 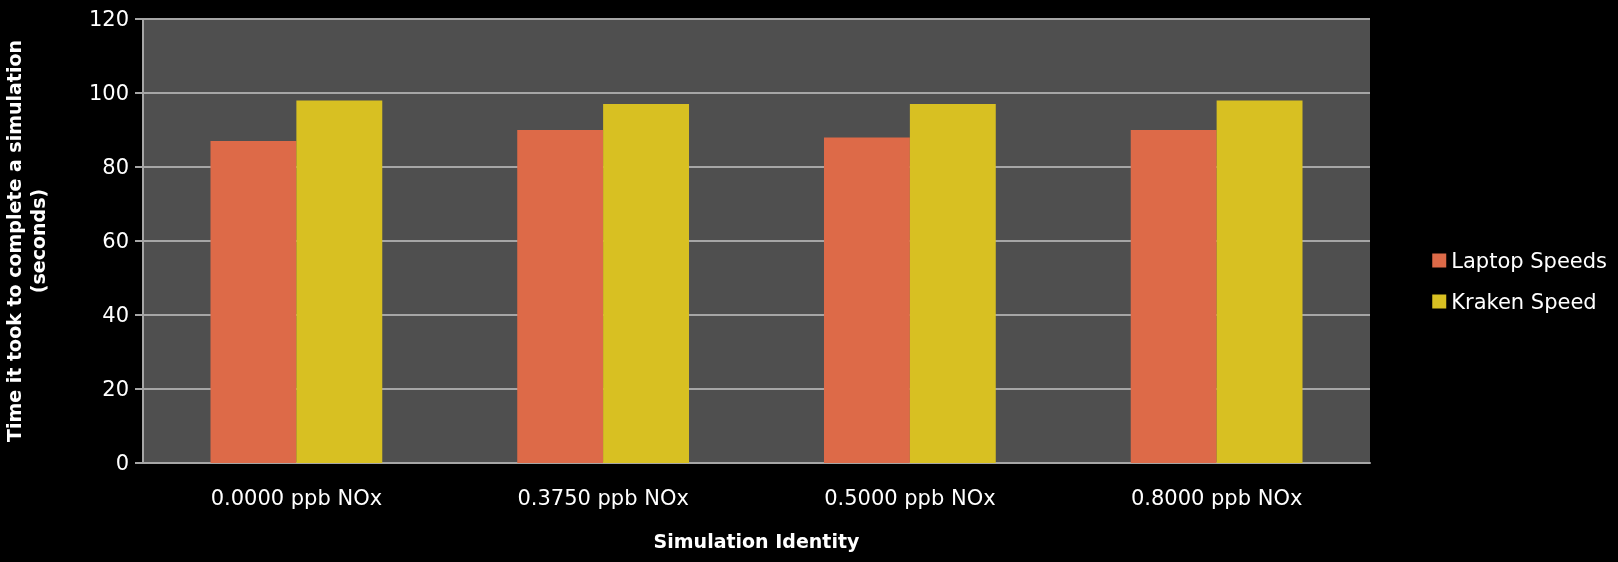 I want to click on y-tick-label: 40, so click(x=115, y=315).